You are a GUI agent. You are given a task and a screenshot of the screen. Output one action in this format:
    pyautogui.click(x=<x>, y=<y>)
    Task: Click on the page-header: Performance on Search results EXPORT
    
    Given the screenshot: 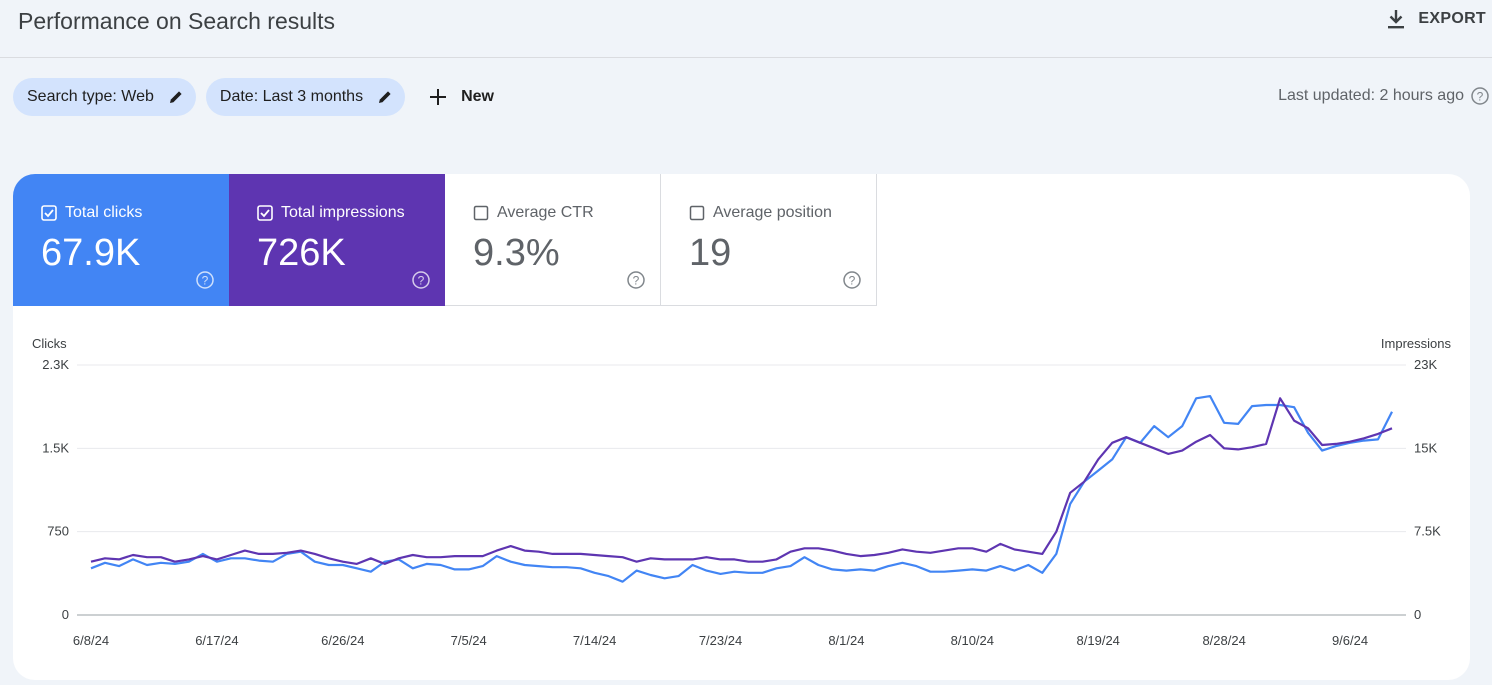 What is the action you would take?
    pyautogui.click(x=746, y=29)
    